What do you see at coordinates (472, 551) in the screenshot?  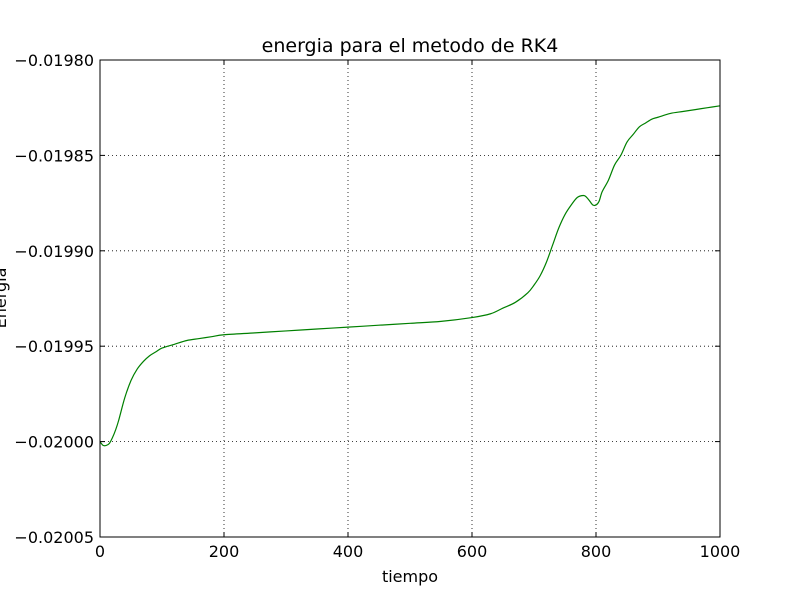 I see `x-tick-label: 600` at bounding box center [472, 551].